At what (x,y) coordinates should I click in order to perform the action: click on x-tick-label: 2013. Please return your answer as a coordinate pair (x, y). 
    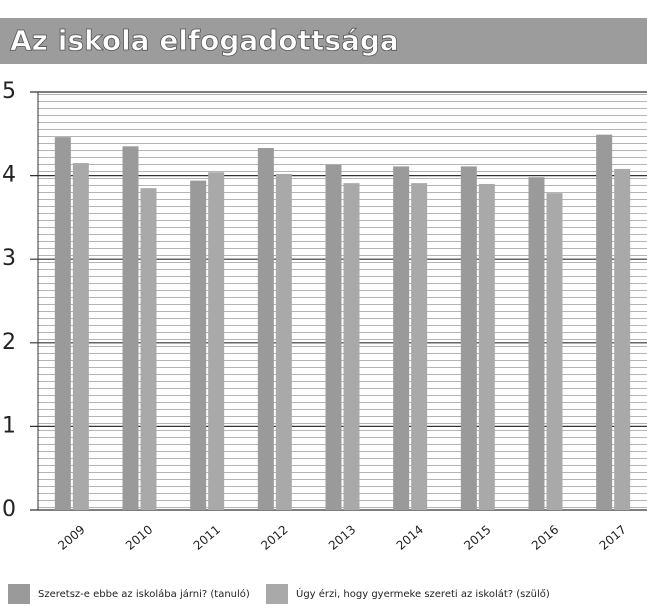
    Looking at the image, I should click on (342, 537).